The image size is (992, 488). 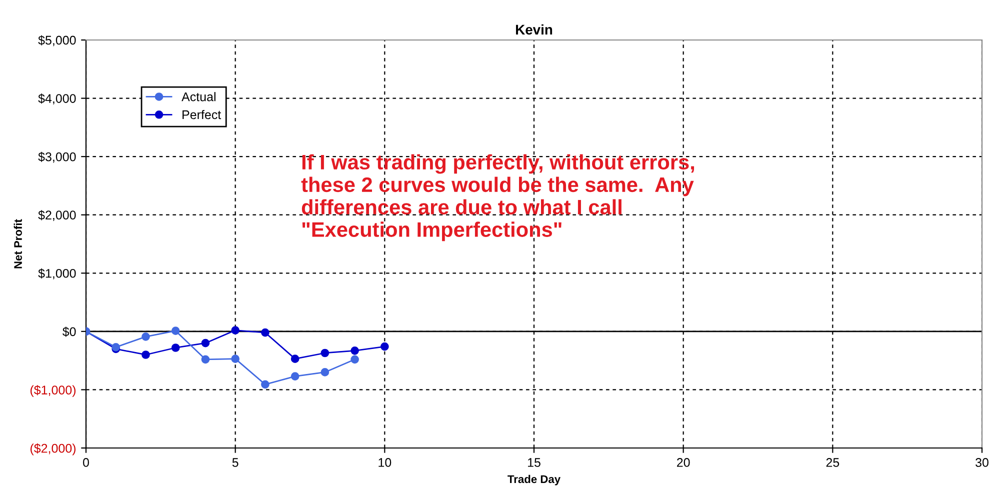 I want to click on y-axis-title: Net Profit, so click(x=18, y=243).